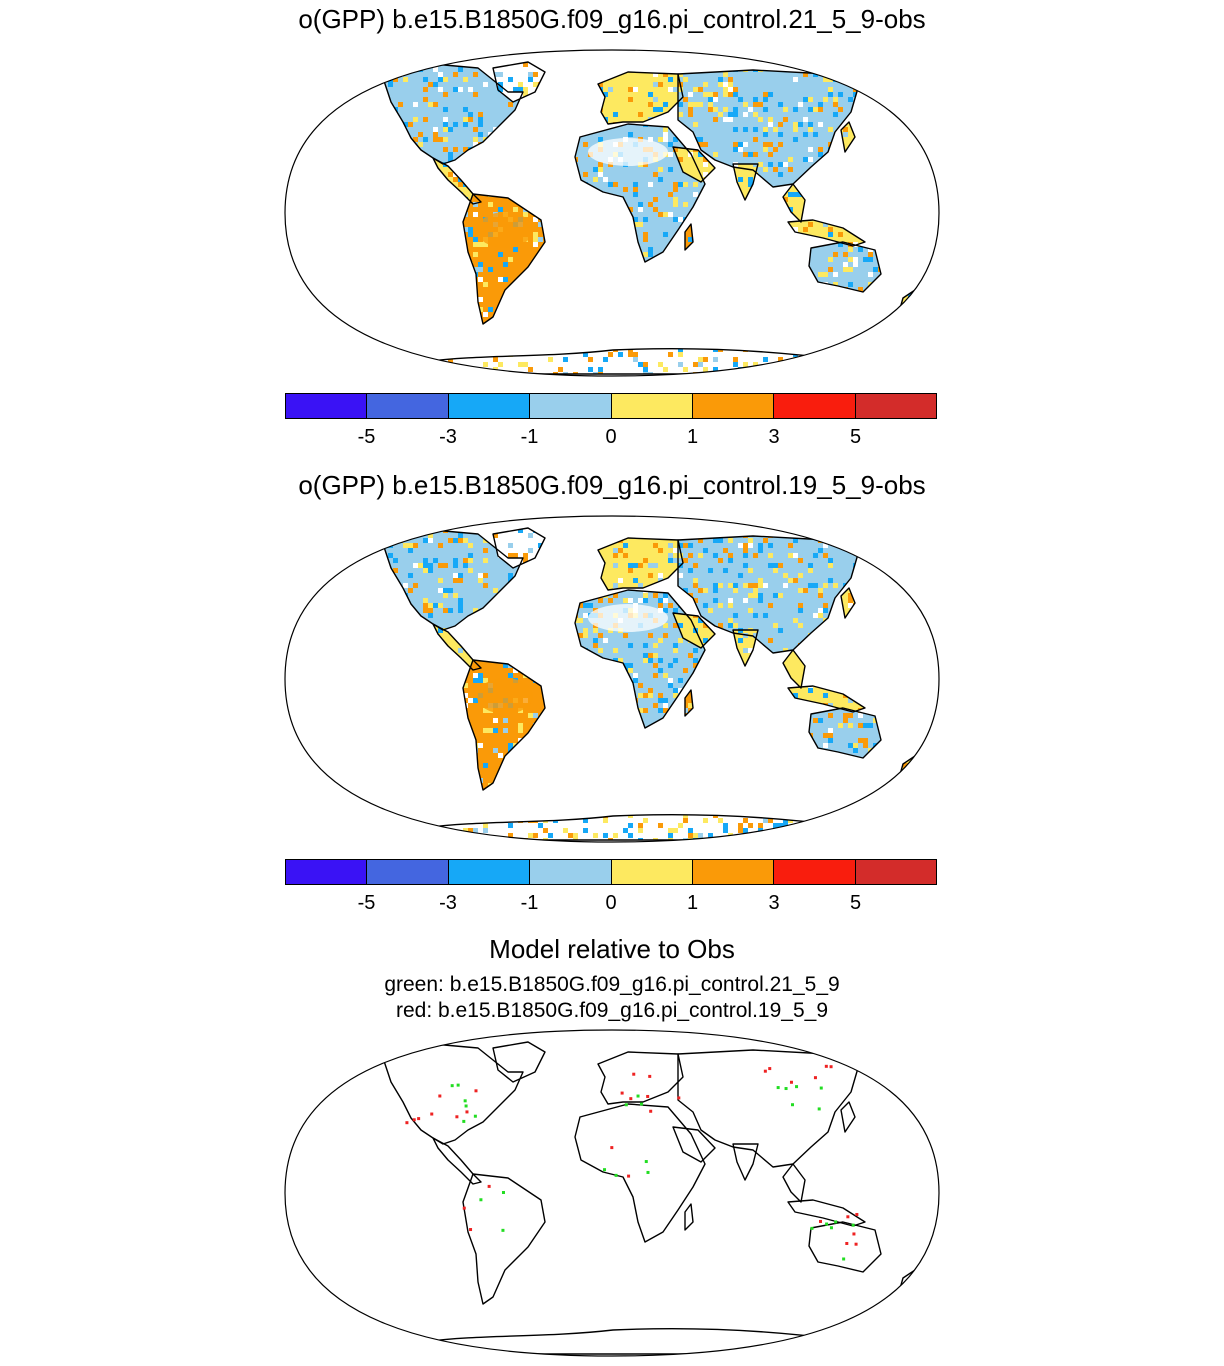 Image resolution: width=1224 pixels, height=1366 pixels. I want to click on colorbar-1-labels: -5 -3 -1 0 1 3 5, so click(611, 438).